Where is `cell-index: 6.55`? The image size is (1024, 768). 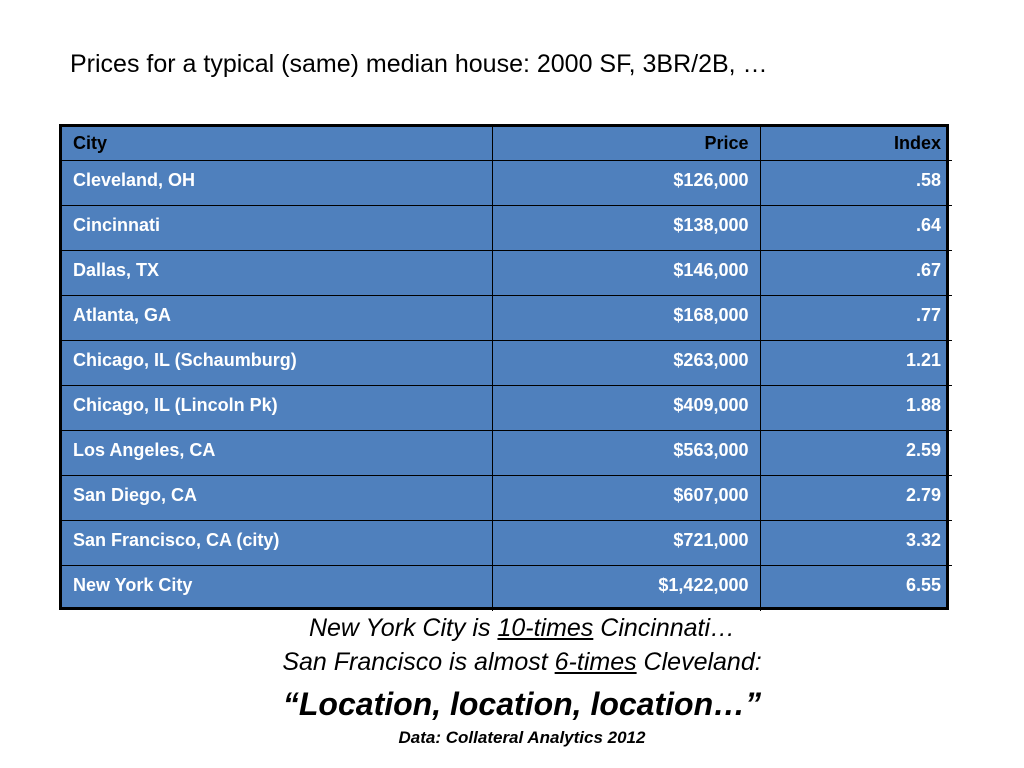
cell-index: 6.55 is located at coordinates (855, 588).